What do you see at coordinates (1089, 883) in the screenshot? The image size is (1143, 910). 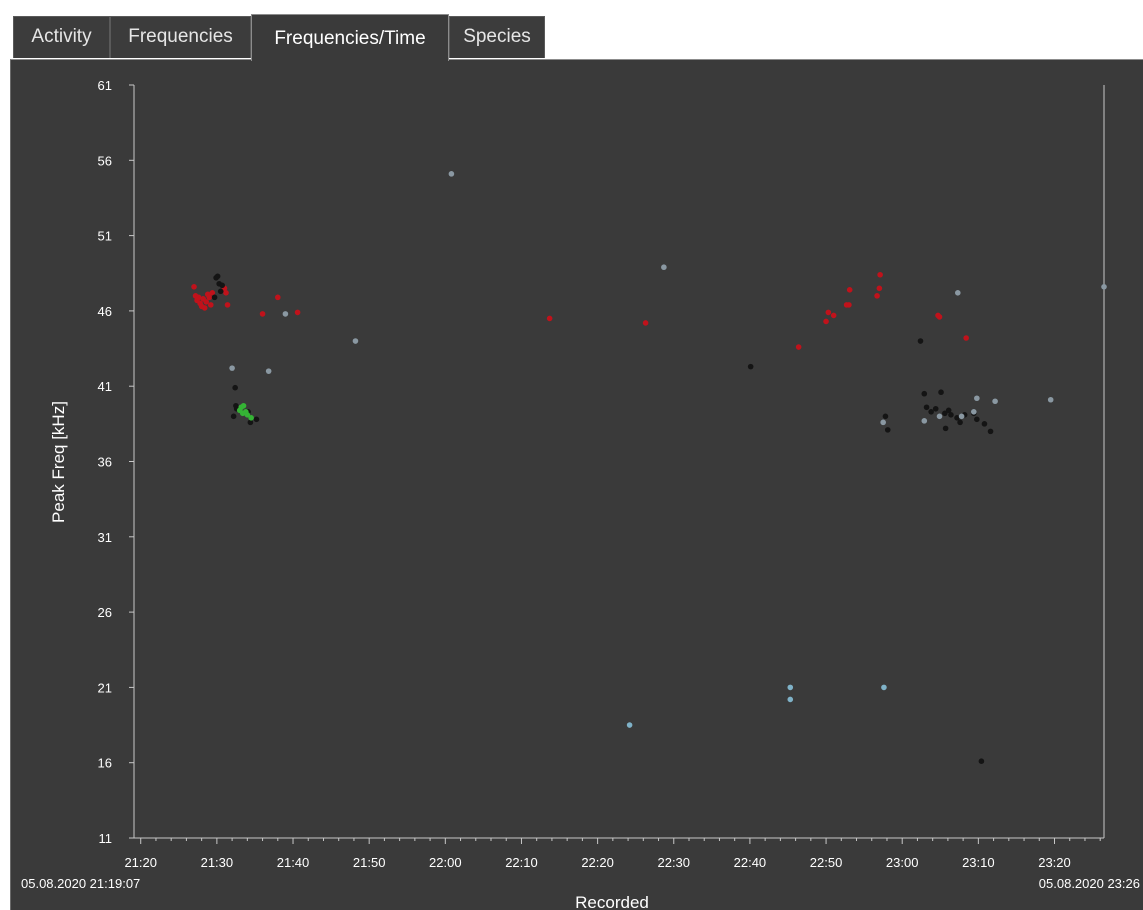 I see `x-end-label: 05.08.2020 23:26` at bounding box center [1089, 883].